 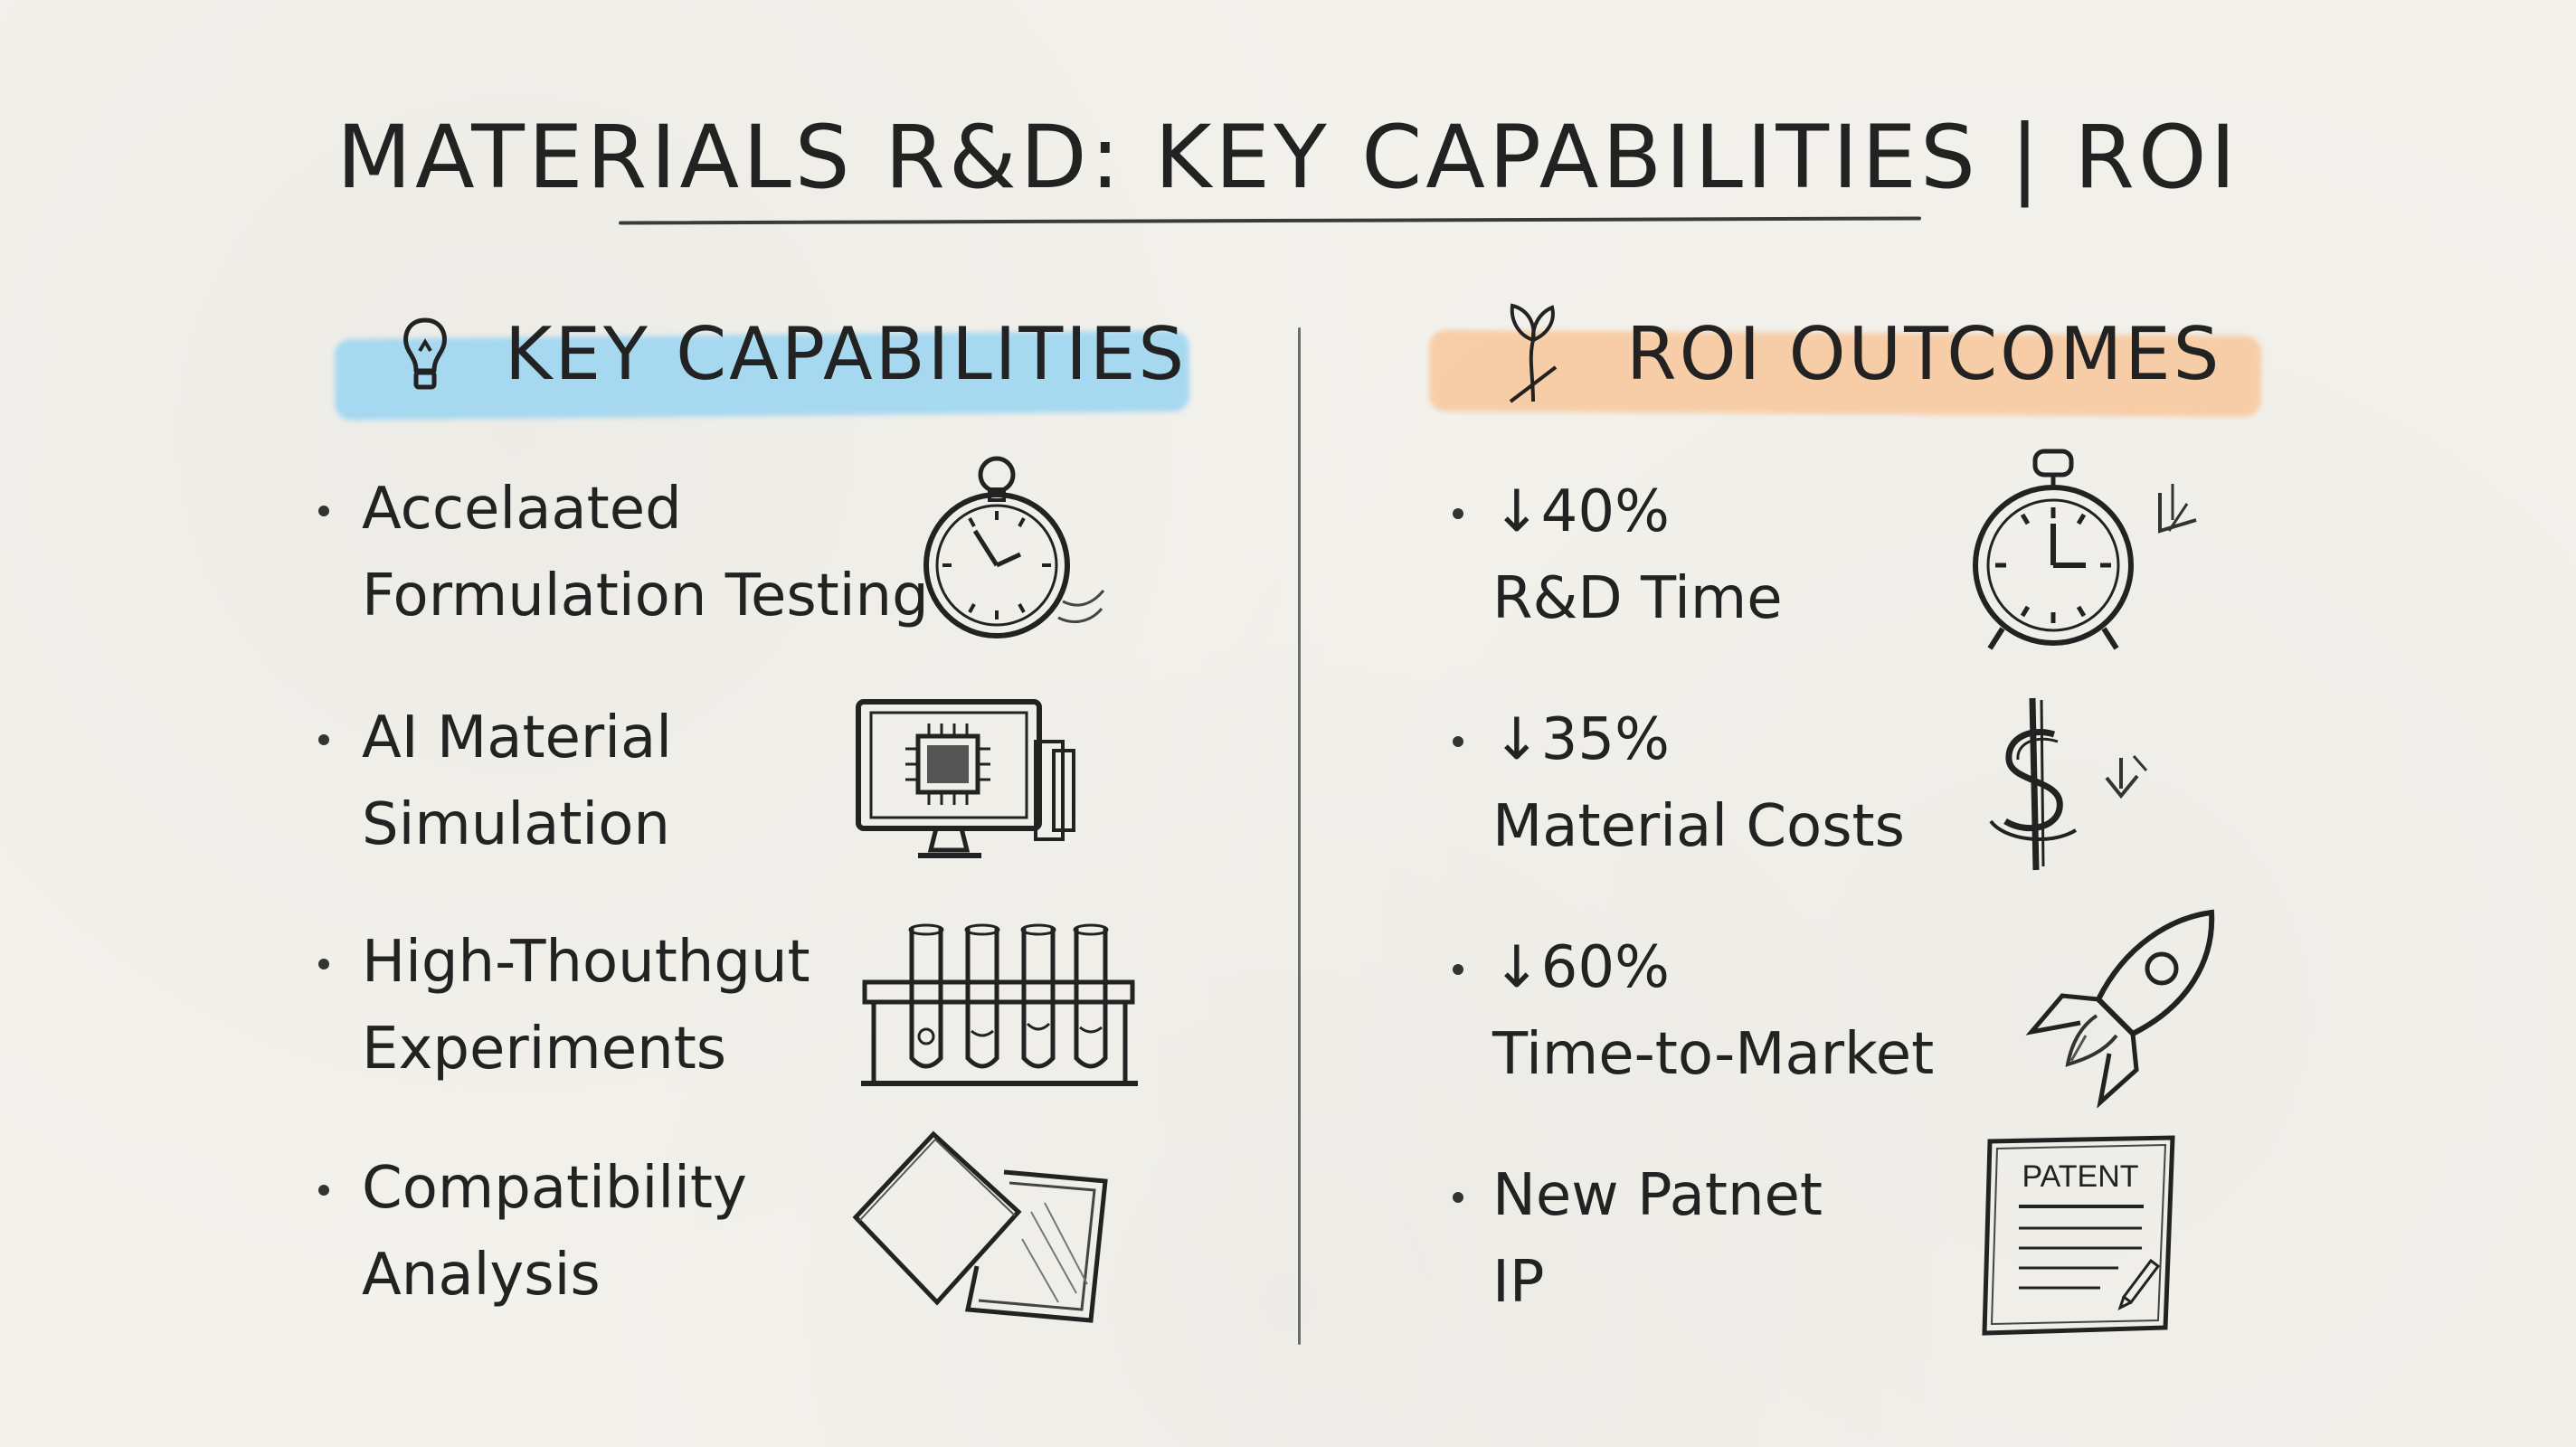 I want to click on item-line-1: ↓35%, so click(x=1581, y=739).